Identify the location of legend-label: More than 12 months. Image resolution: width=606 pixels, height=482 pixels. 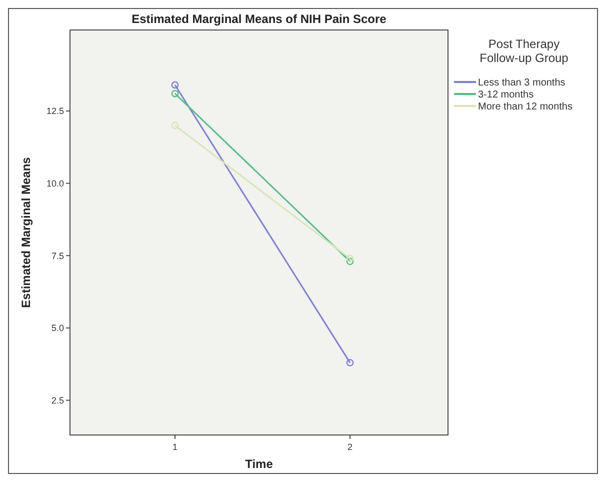
(525, 107).